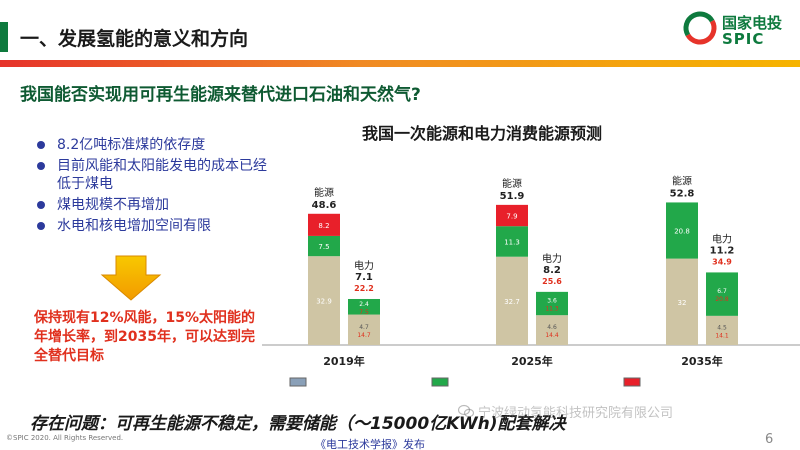 This screenshot has height=450, width=800. I want to click on primary-energy-total-value: 52.8, so click(682, 193).